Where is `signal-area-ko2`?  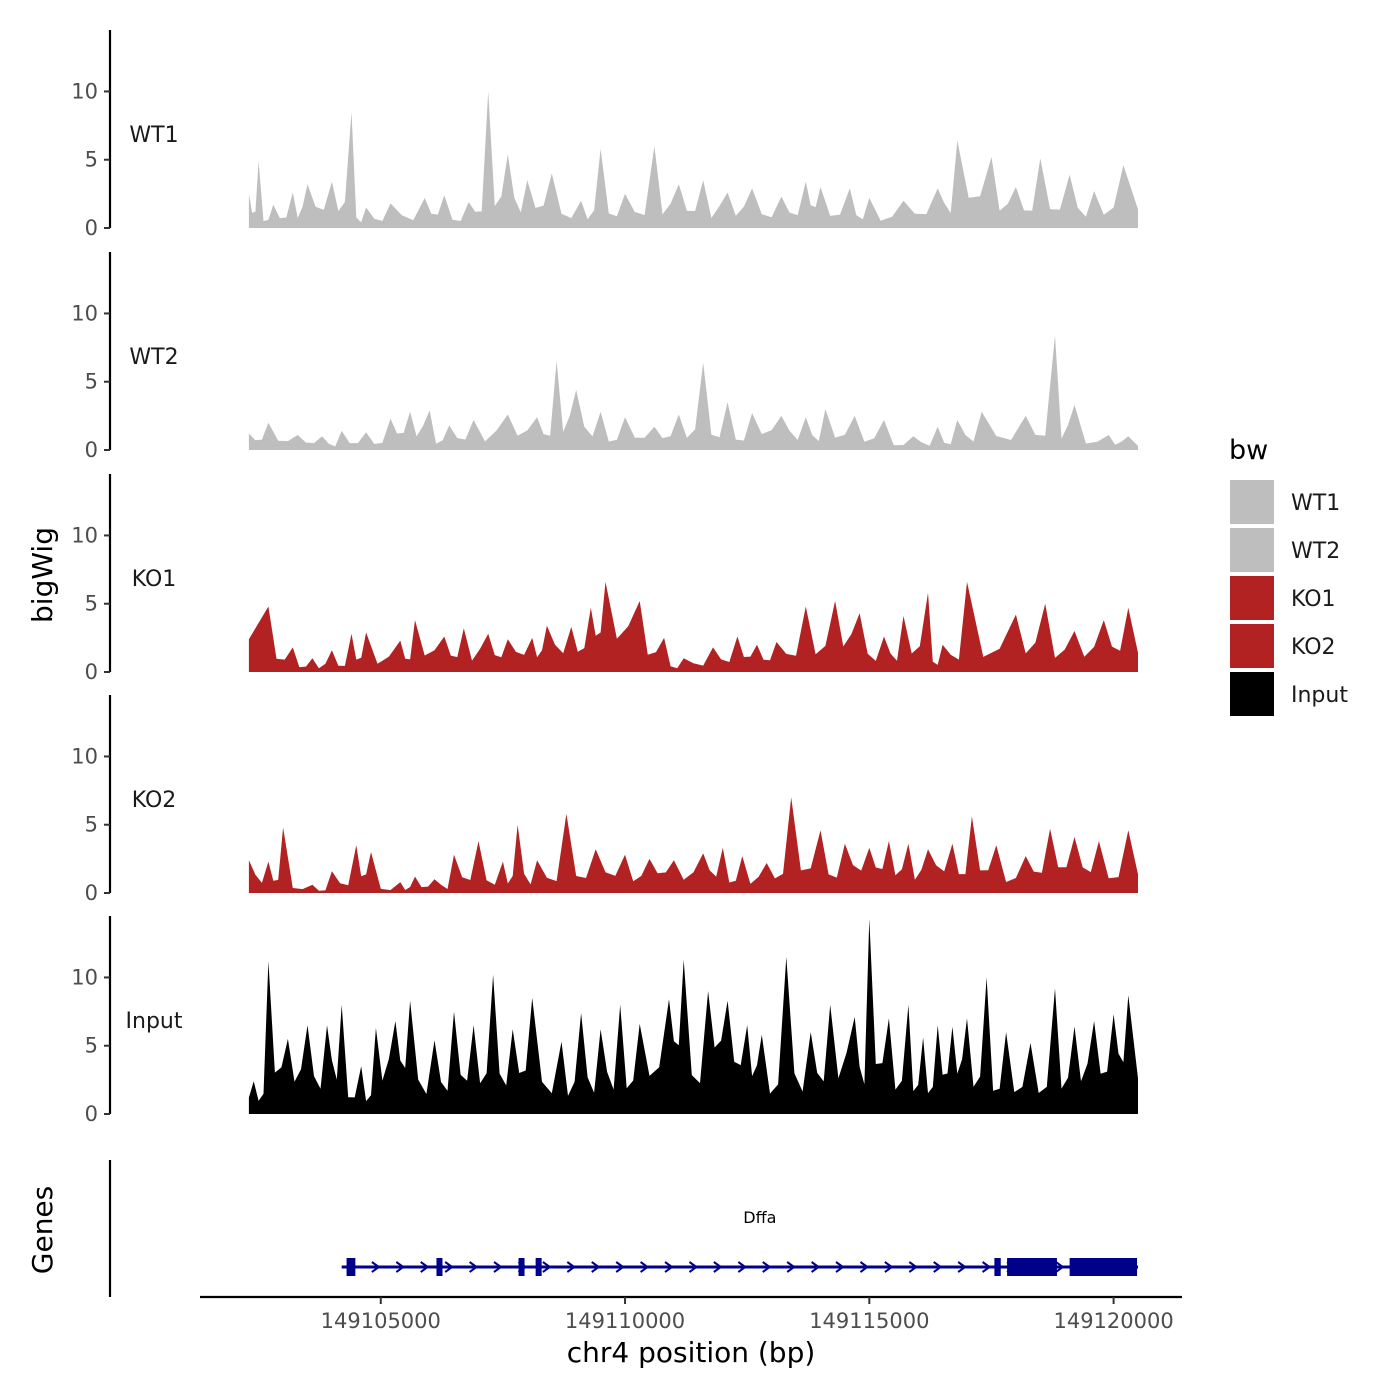
signal-area-ko2 is located at coordinates (693, 845).